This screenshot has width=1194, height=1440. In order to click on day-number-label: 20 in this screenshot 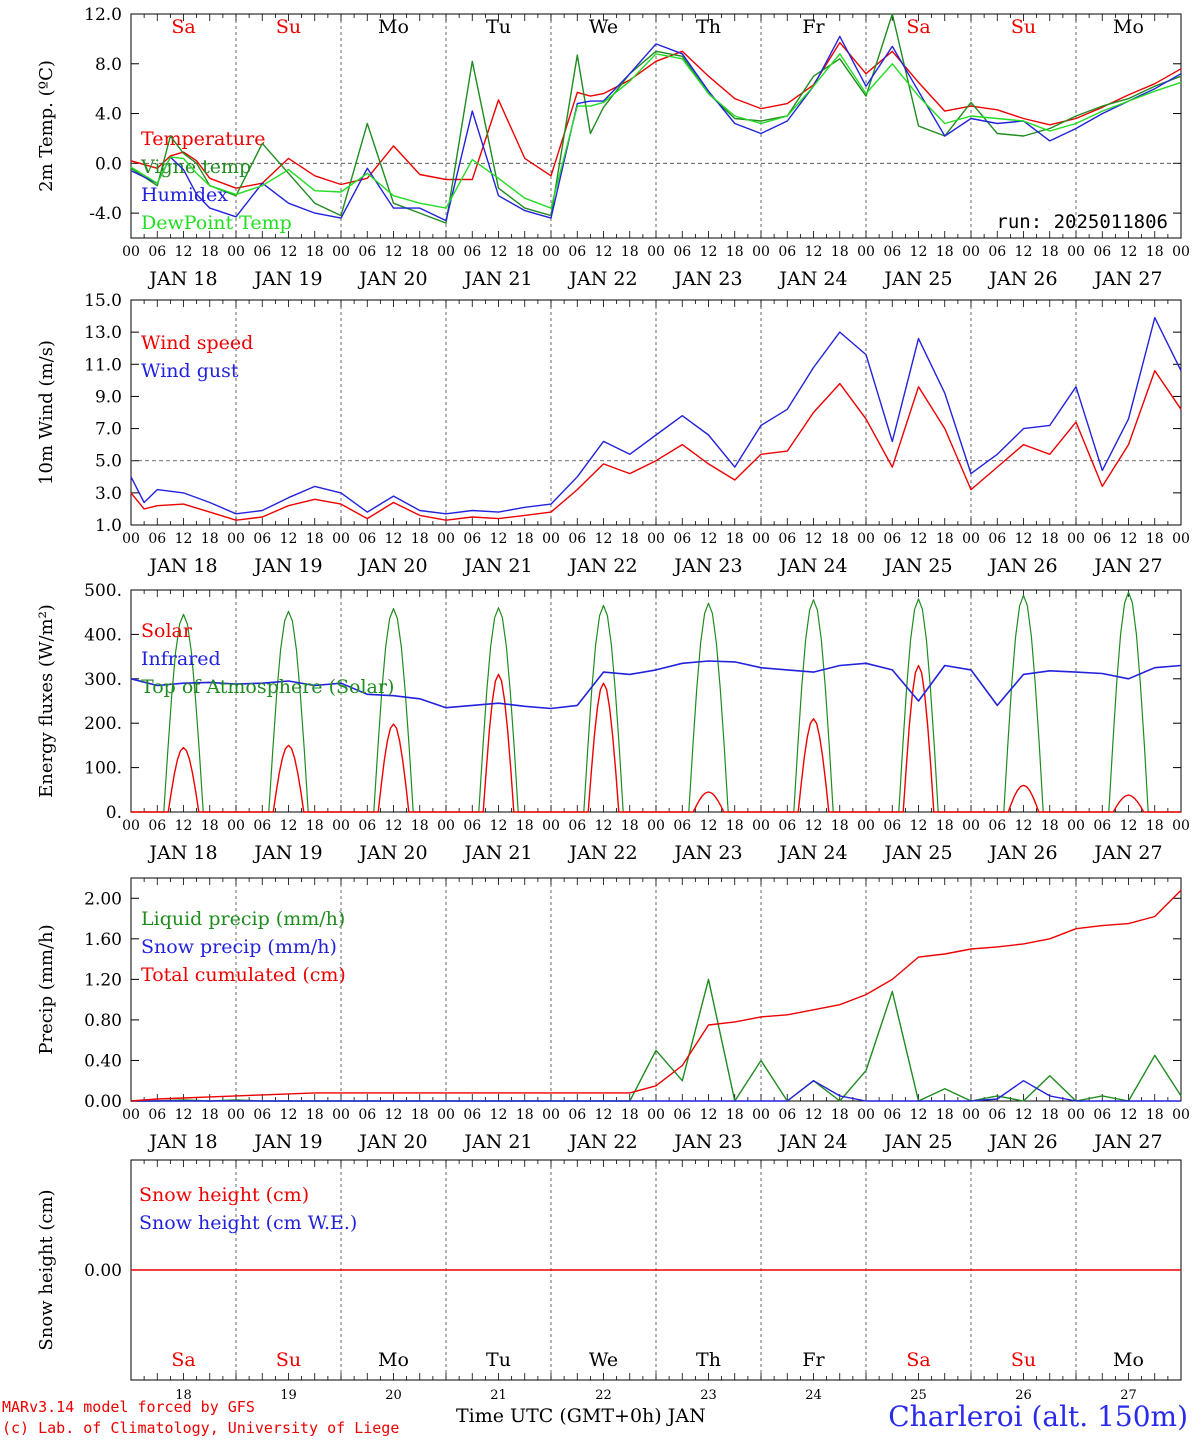, I will do `click(393, 1395)`.